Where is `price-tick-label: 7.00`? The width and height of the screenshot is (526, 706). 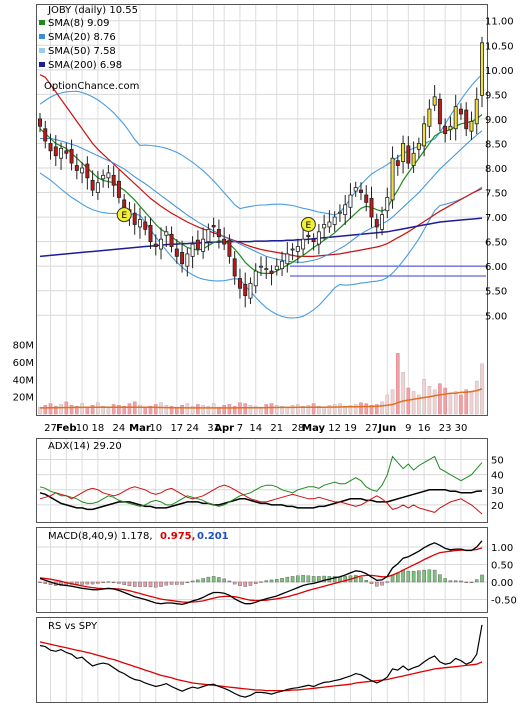 price-tick-label: 7.00 is located at coordinates (496, 218).